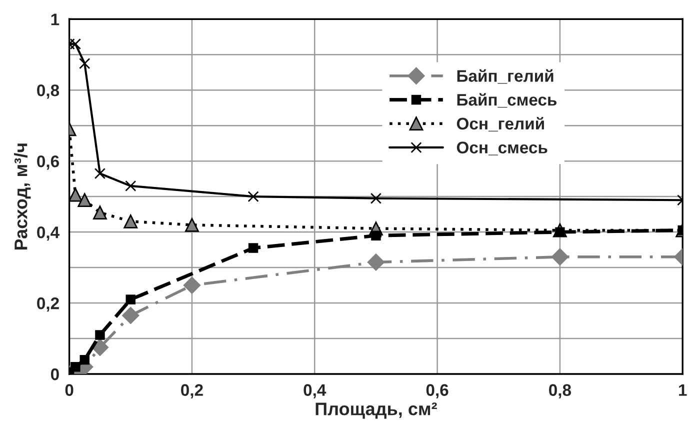 This screenshot has height=425, width=693. What do you see at coordinates (48, 233) in the screenshot?
I see `y-tick-label: 0,4` at bounding box center [48, 233].